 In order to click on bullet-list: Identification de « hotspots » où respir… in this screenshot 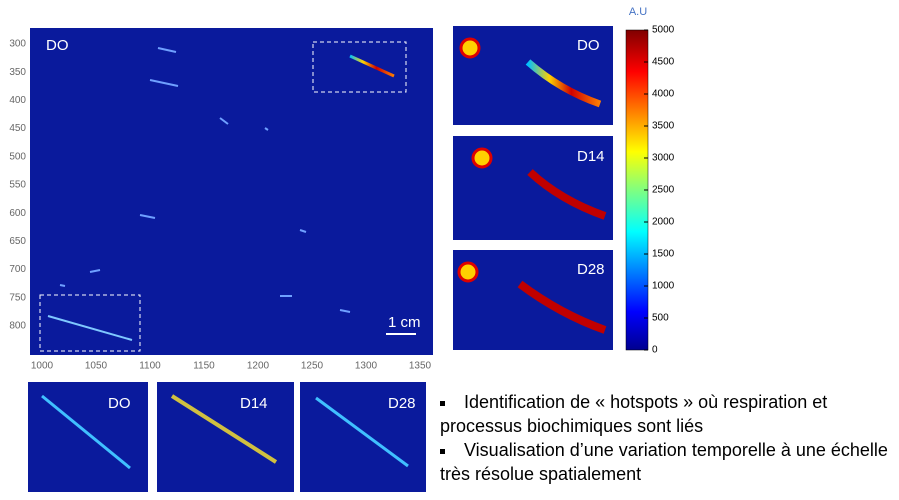, I will do `click(667, 438)`.